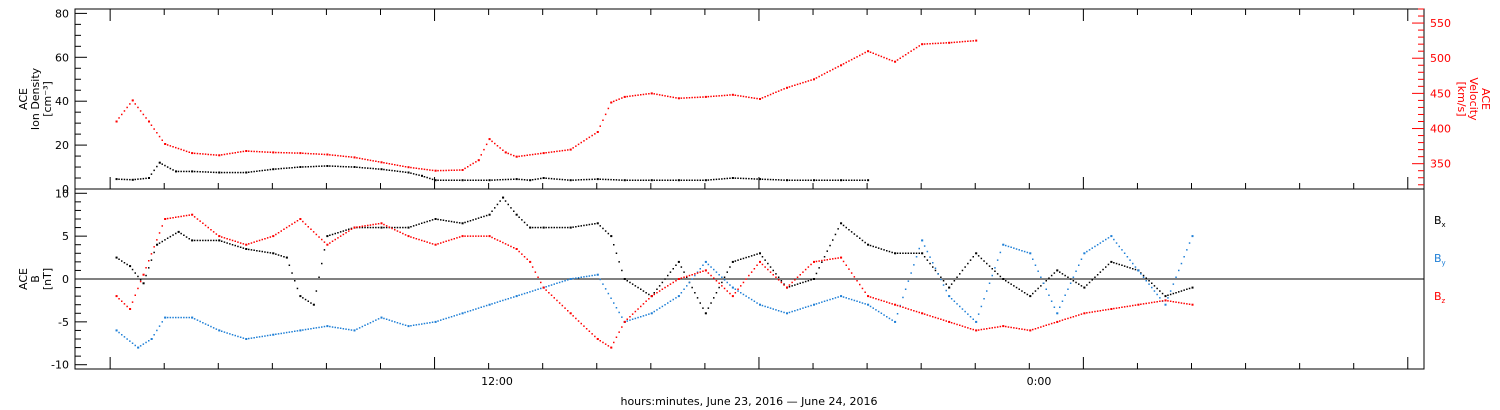 This screenshot has height=410, width=1500. What do you see at coordinates (1440, 58) in the screenshot?
I see `velocity-tick-label: 500` at bounding box center [1440, 58].